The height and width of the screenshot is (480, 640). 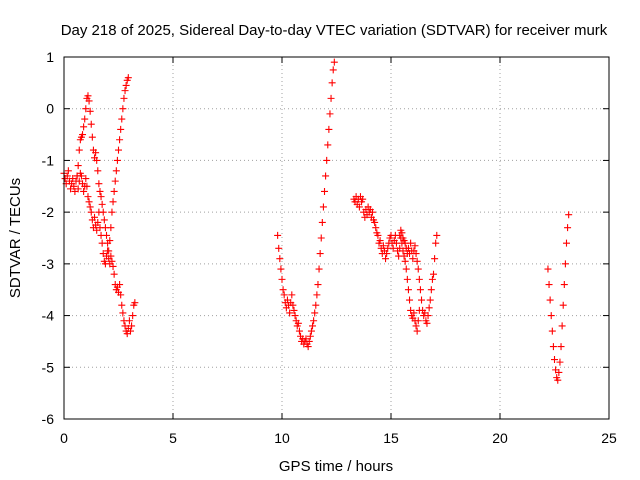 I want to click on y-tick-label: 1, so click(x=50, y=57).